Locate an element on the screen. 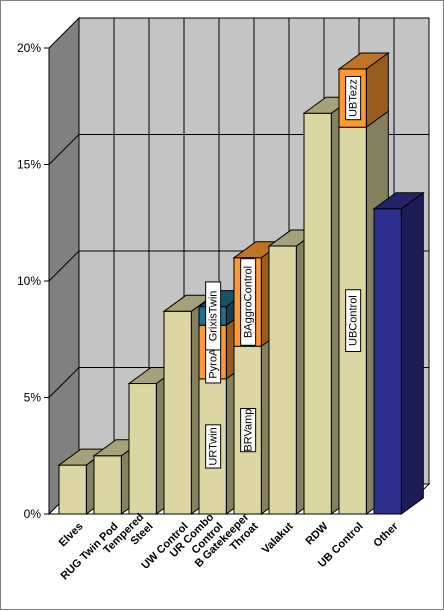 The image size is (444, 611). x-tick-label-line: RDW is located at coordinates (317, 533).